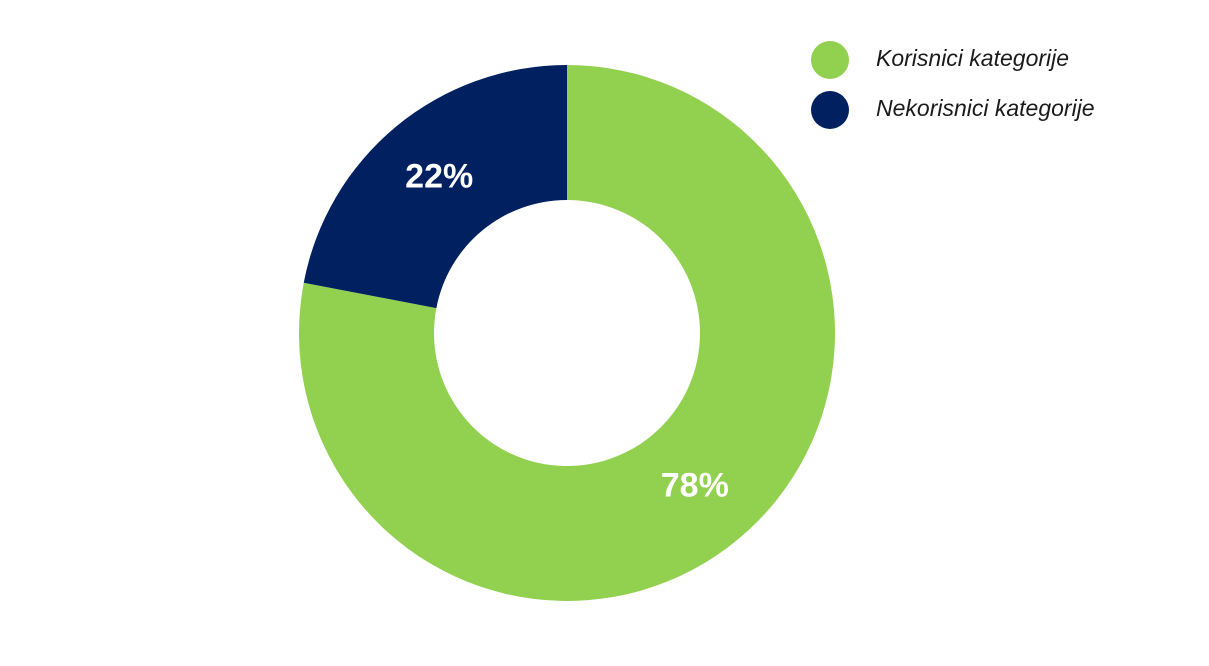  I want to click on slice, so click(435, 187).